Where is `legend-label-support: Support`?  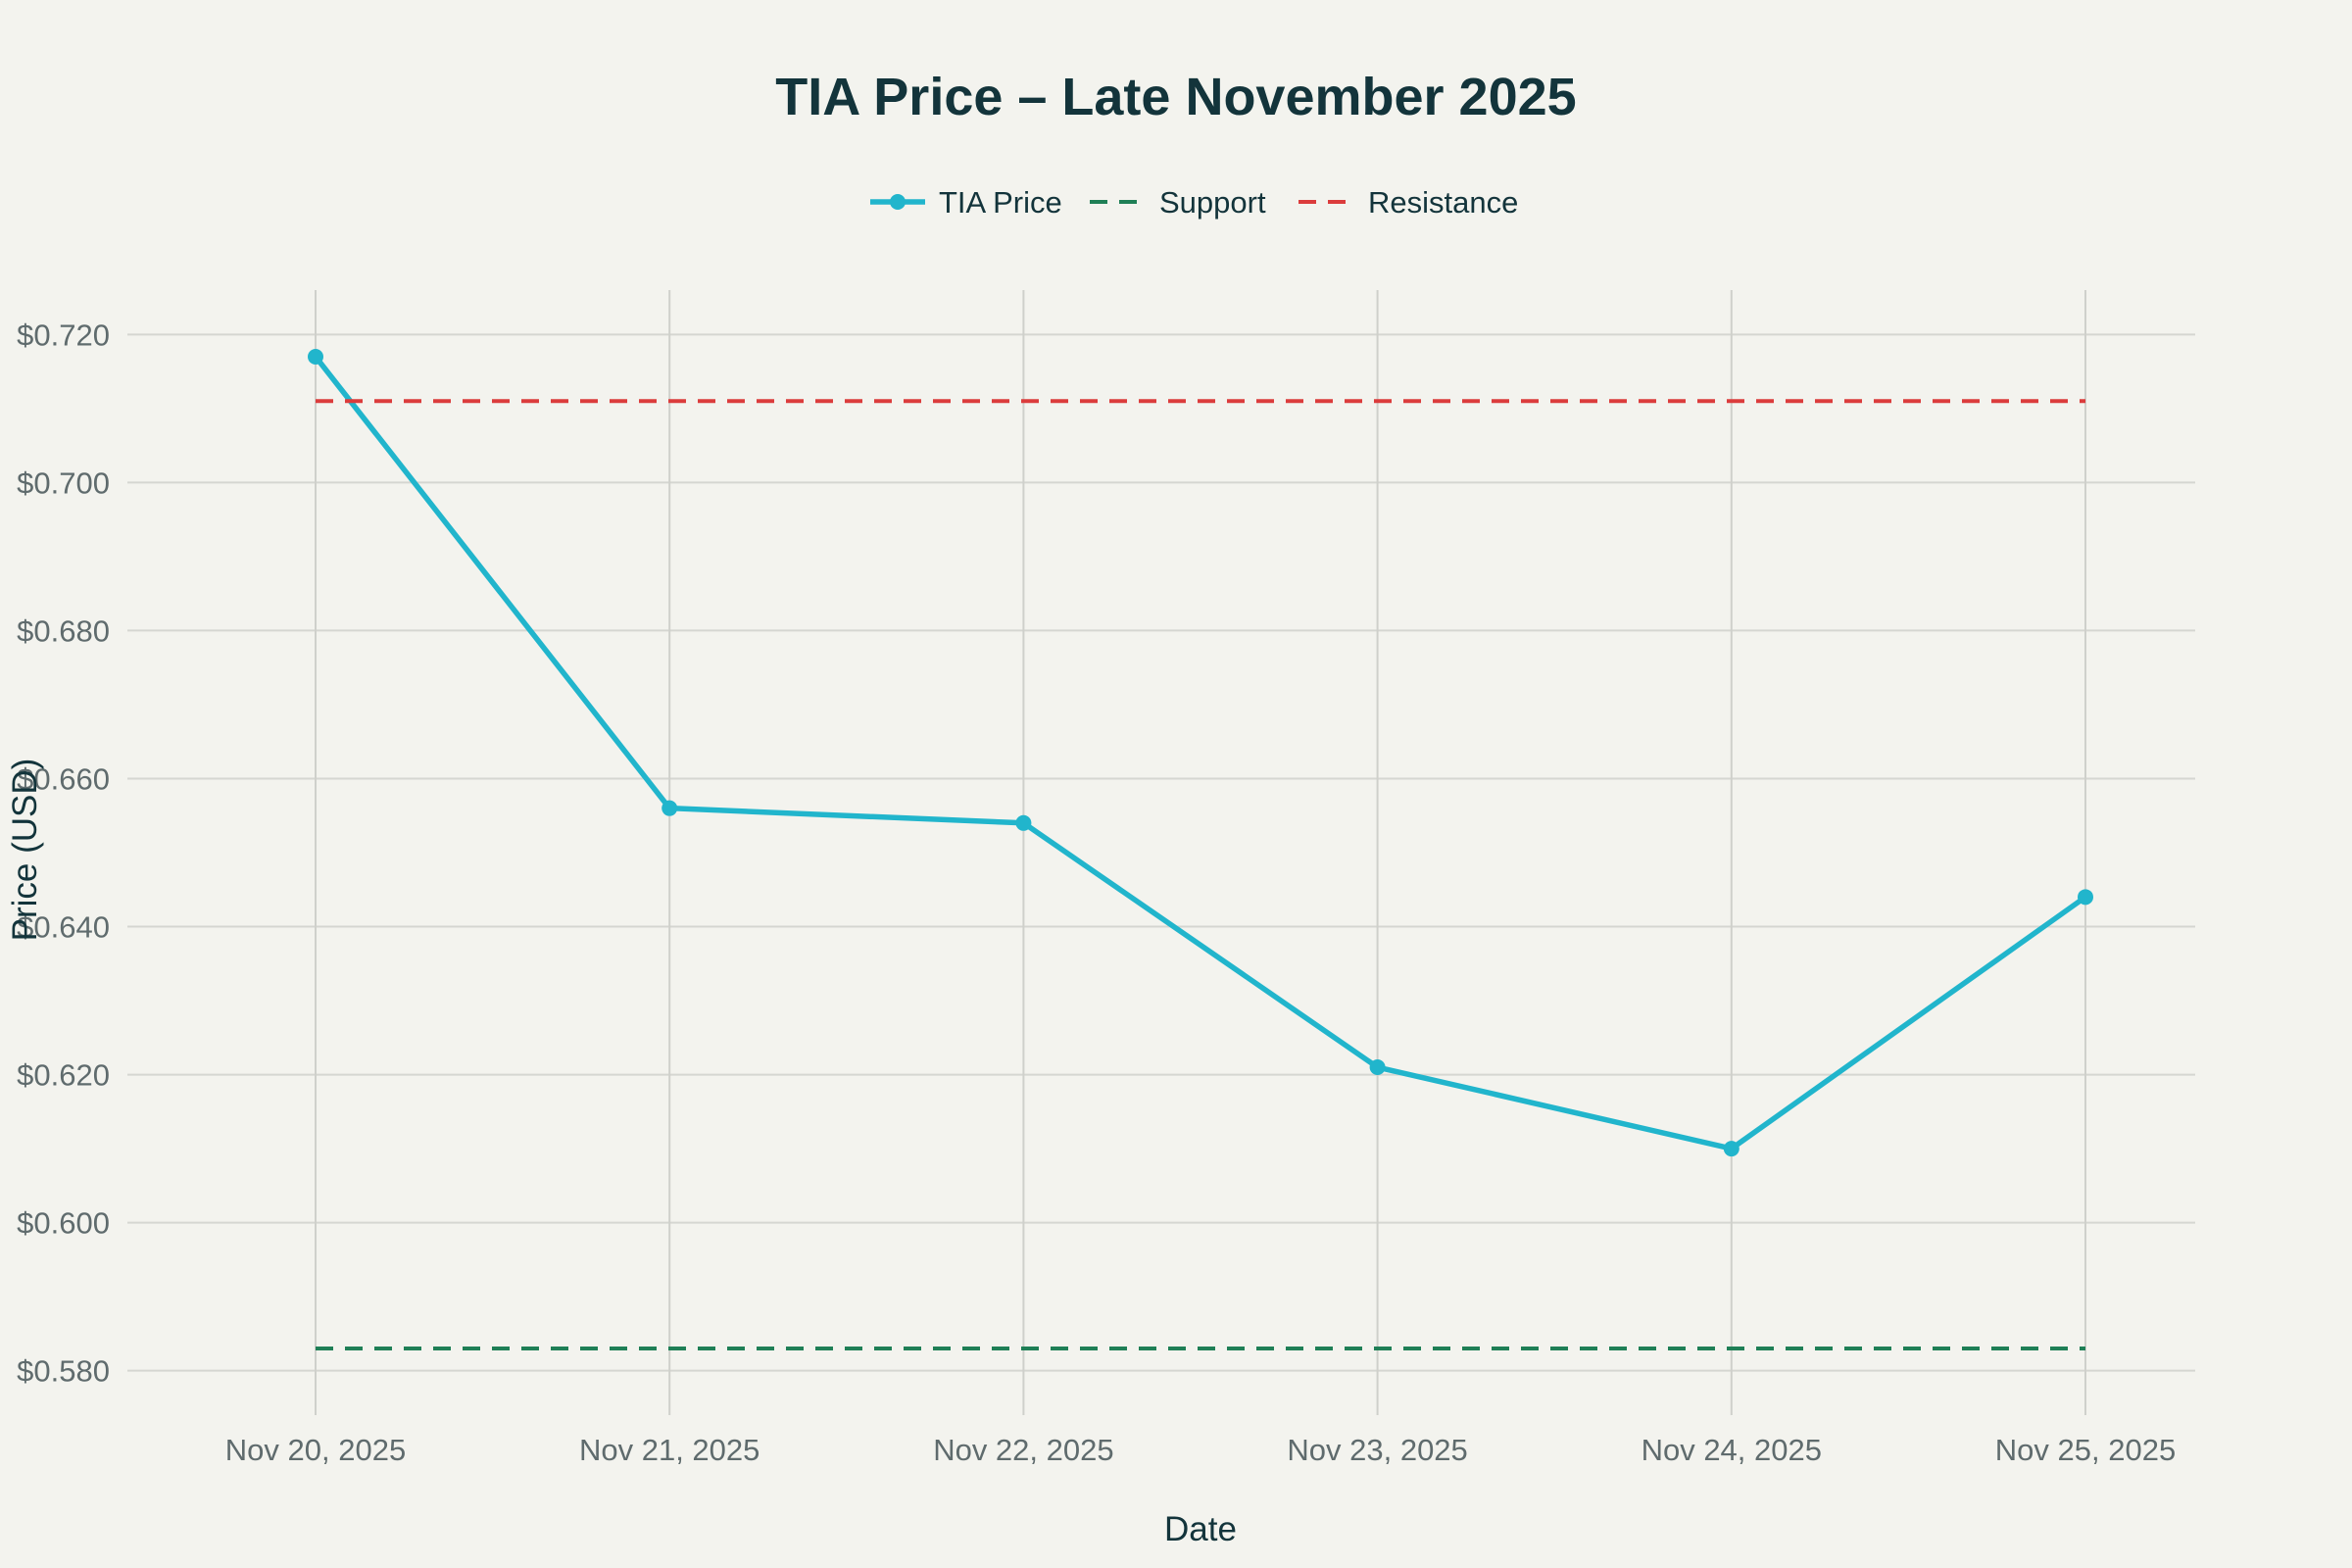 legend-label-support: Support is located at coordinates (1212, 202).